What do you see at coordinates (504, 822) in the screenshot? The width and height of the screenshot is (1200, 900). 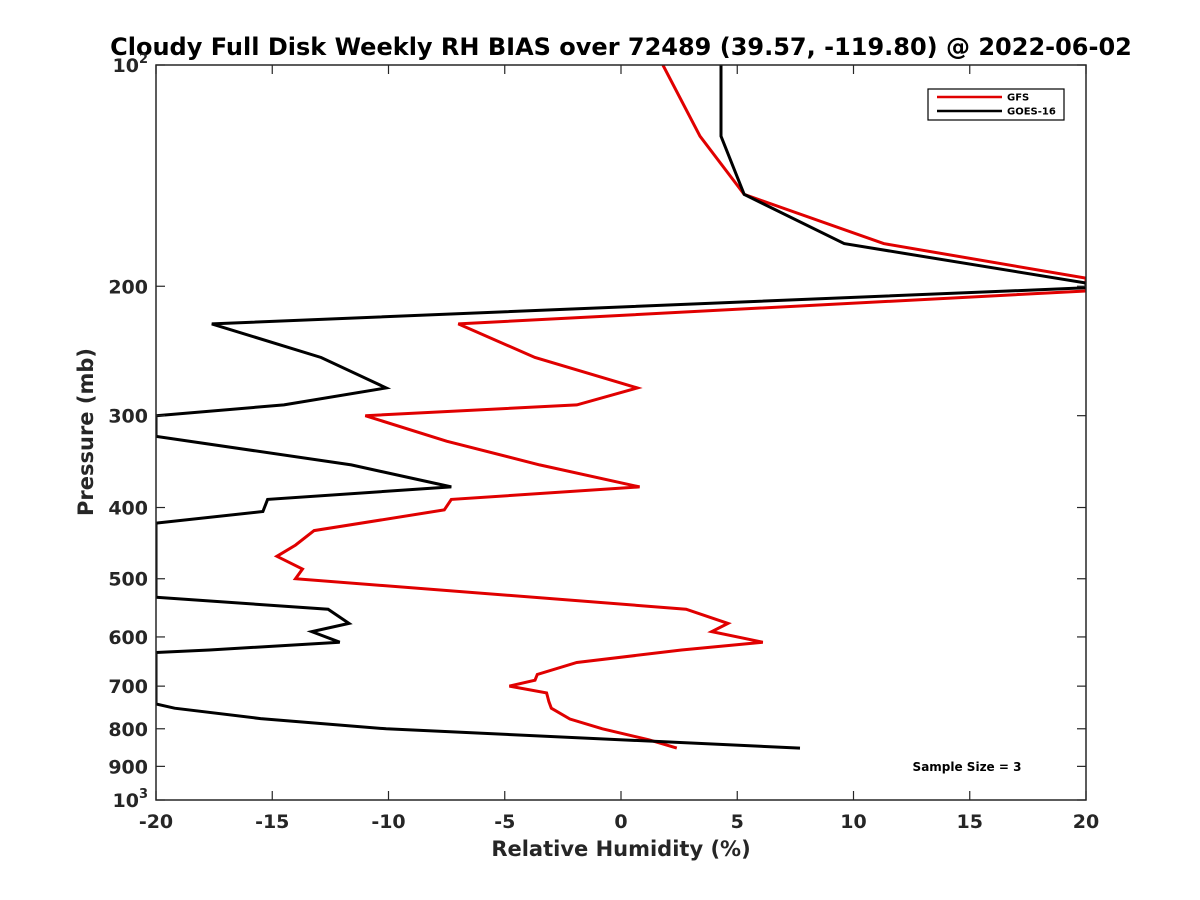 I see `x-tick-label: -5` at bounding box center [504, 822].